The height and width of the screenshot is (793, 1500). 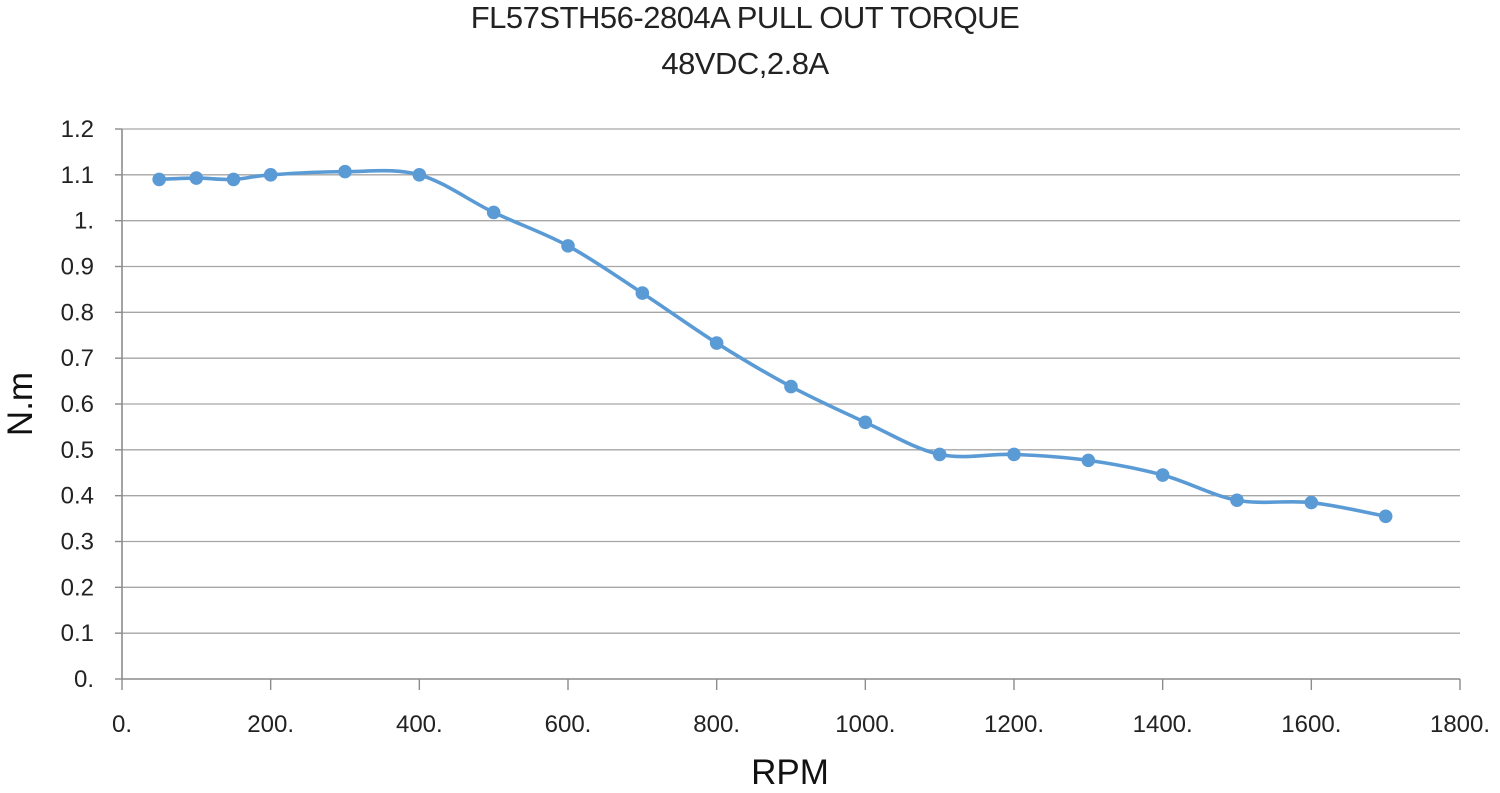 What do you see at coordinates (77, 542) in the screenshot?
I see `y-tick-label: 0.3` at bounding box center [77, 542].